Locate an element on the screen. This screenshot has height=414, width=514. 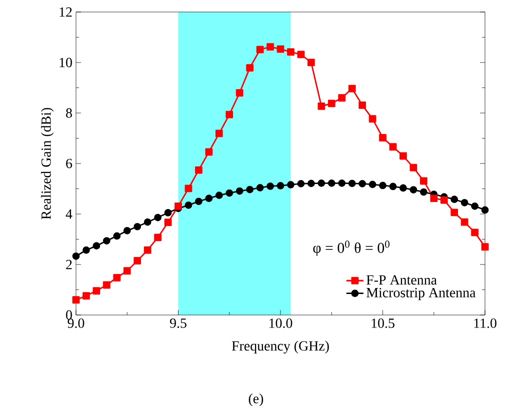
x-tick-label: 9.0 is located at coordinates (76, 323).